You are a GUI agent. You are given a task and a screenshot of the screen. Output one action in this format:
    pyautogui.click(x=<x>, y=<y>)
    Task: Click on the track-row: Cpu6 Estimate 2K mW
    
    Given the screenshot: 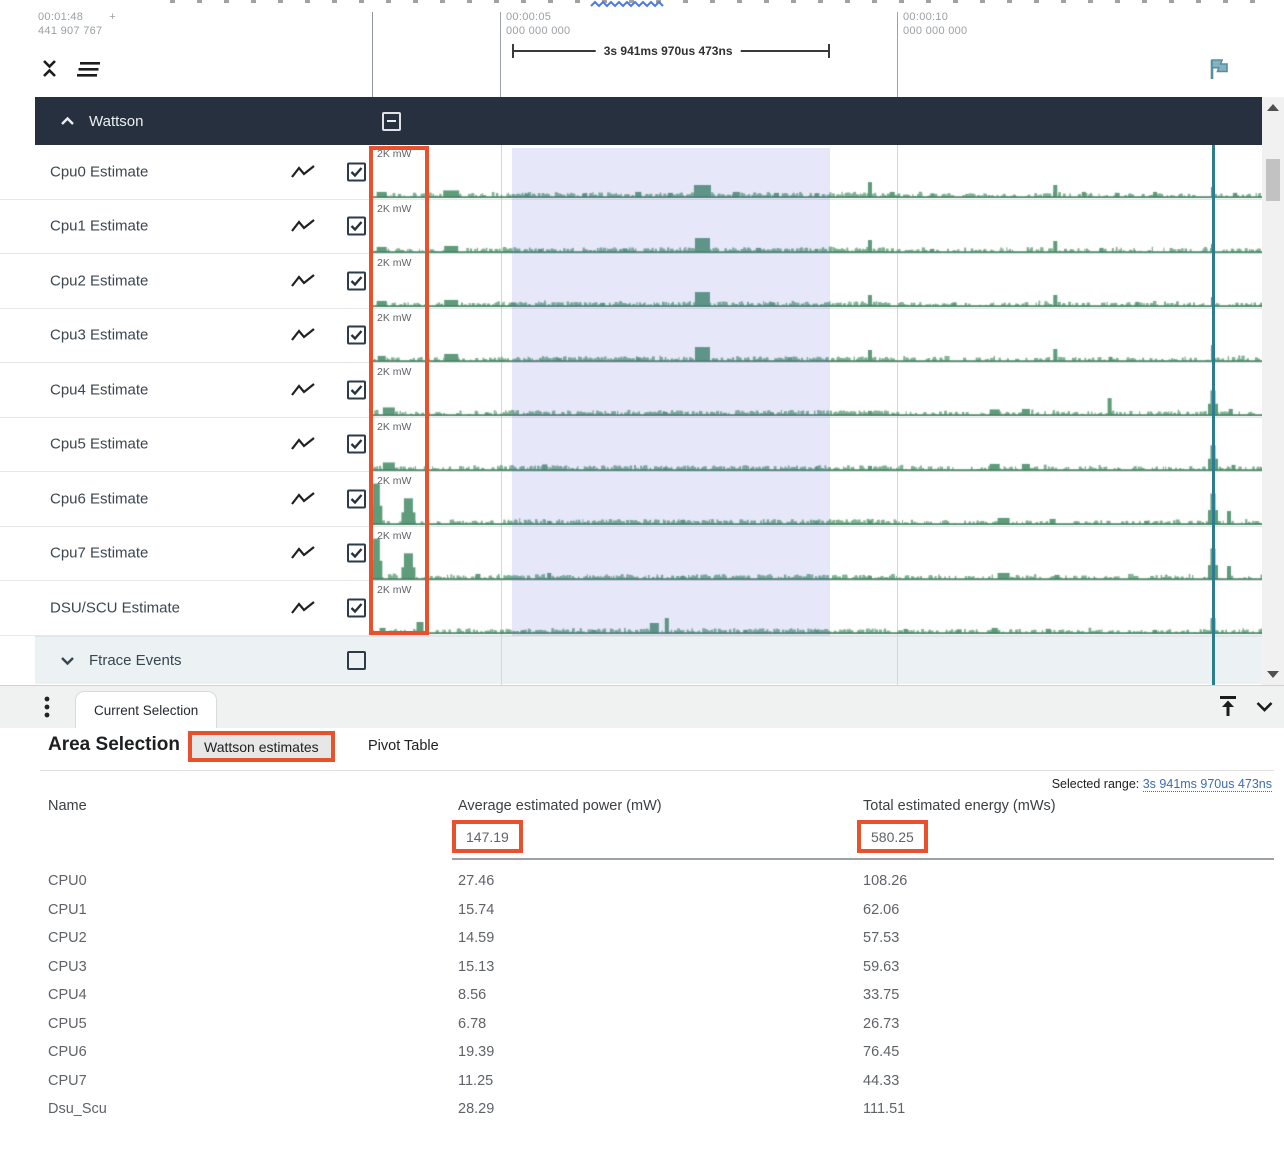 What is the action you would take?
    pyautogui.click(x=642, y=499)
    